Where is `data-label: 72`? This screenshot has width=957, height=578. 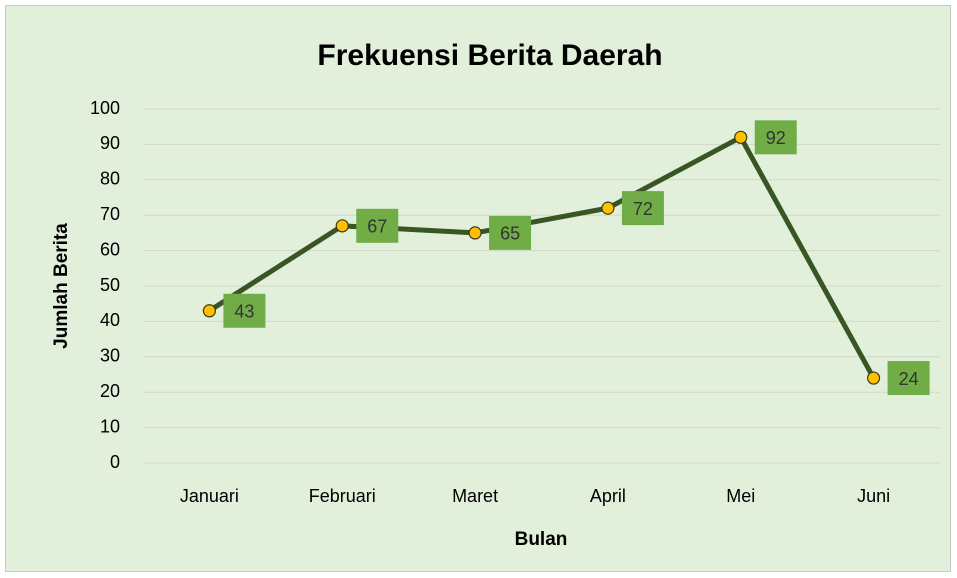
data-label: 72 is located at coordinates (643, 209).